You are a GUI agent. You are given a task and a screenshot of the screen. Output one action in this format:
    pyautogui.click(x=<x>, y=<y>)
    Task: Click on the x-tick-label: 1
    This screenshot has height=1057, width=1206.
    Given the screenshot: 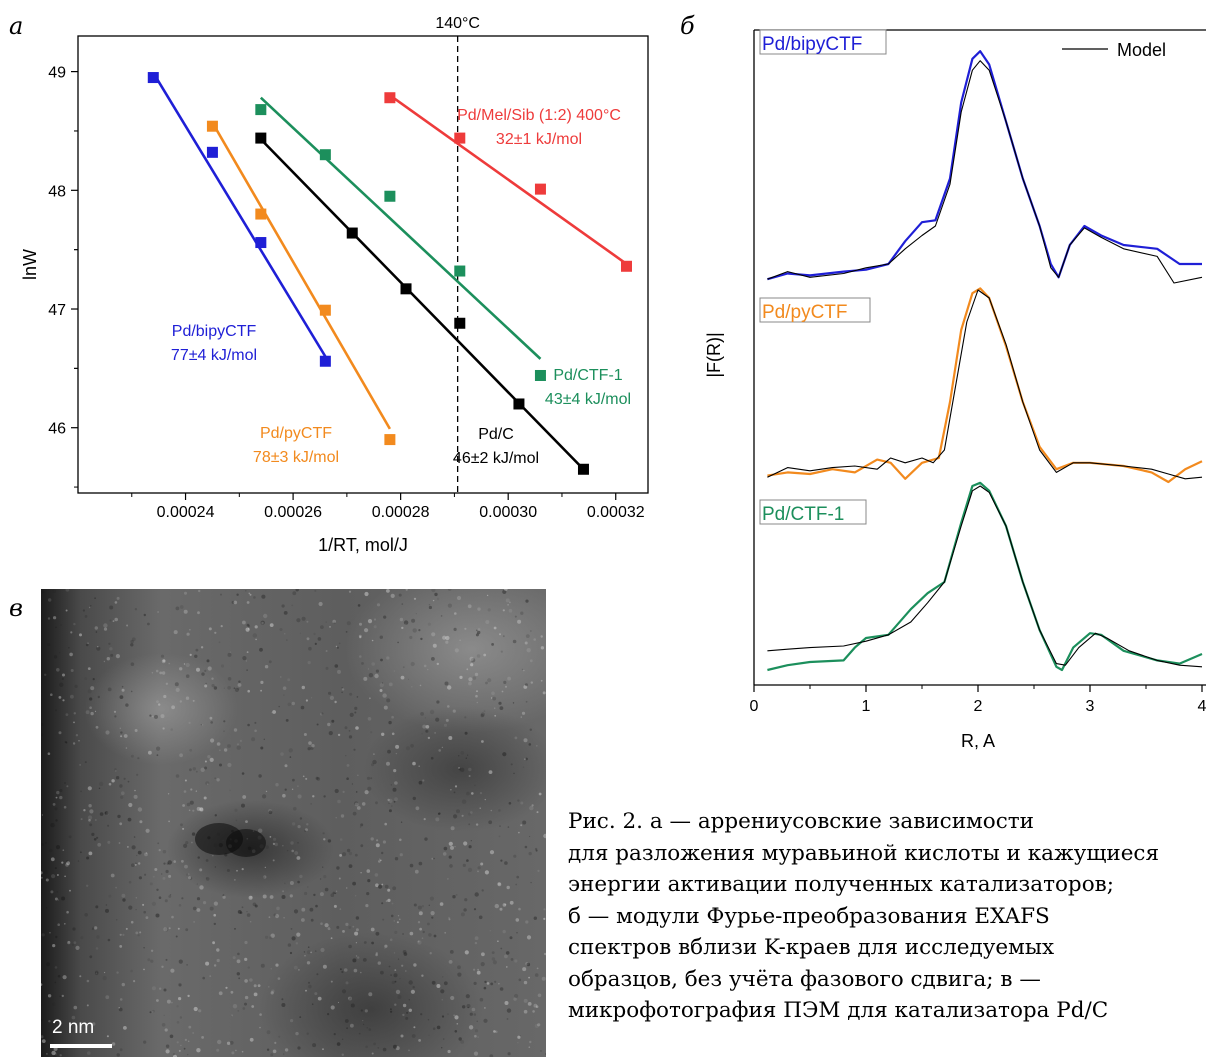 What is the action you would take?
    pyautogui.click(x=866, y=706)
    